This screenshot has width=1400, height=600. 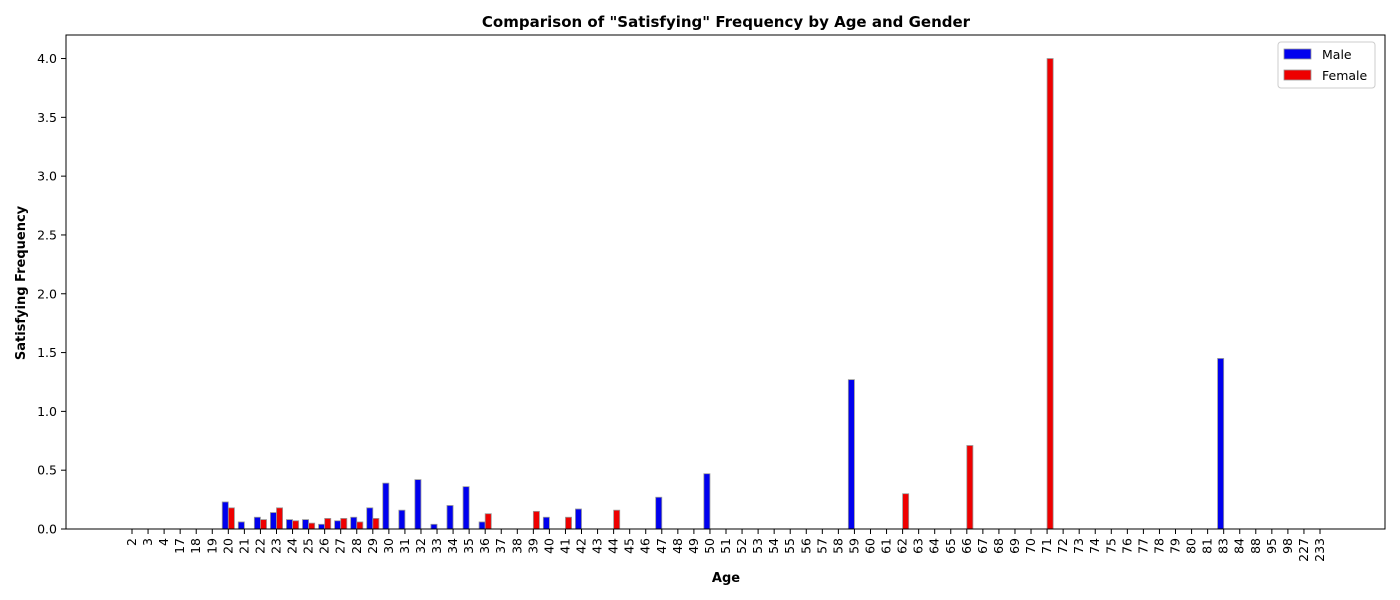 I want to click on y-tick-label: 4.0, so click(x=47, y=58).